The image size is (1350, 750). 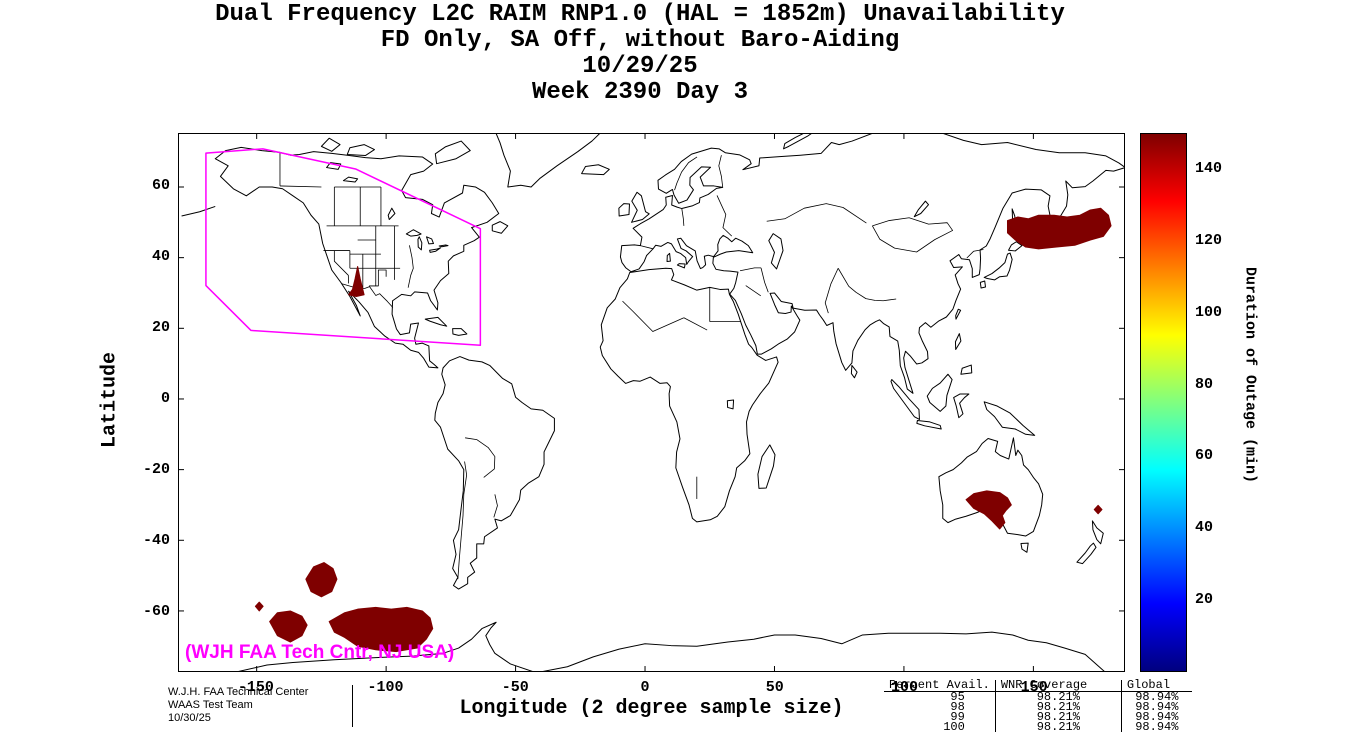 I want to click on outage-region-sea-of-okhotsk-nw-pacific, so click(x=1059, y=228).